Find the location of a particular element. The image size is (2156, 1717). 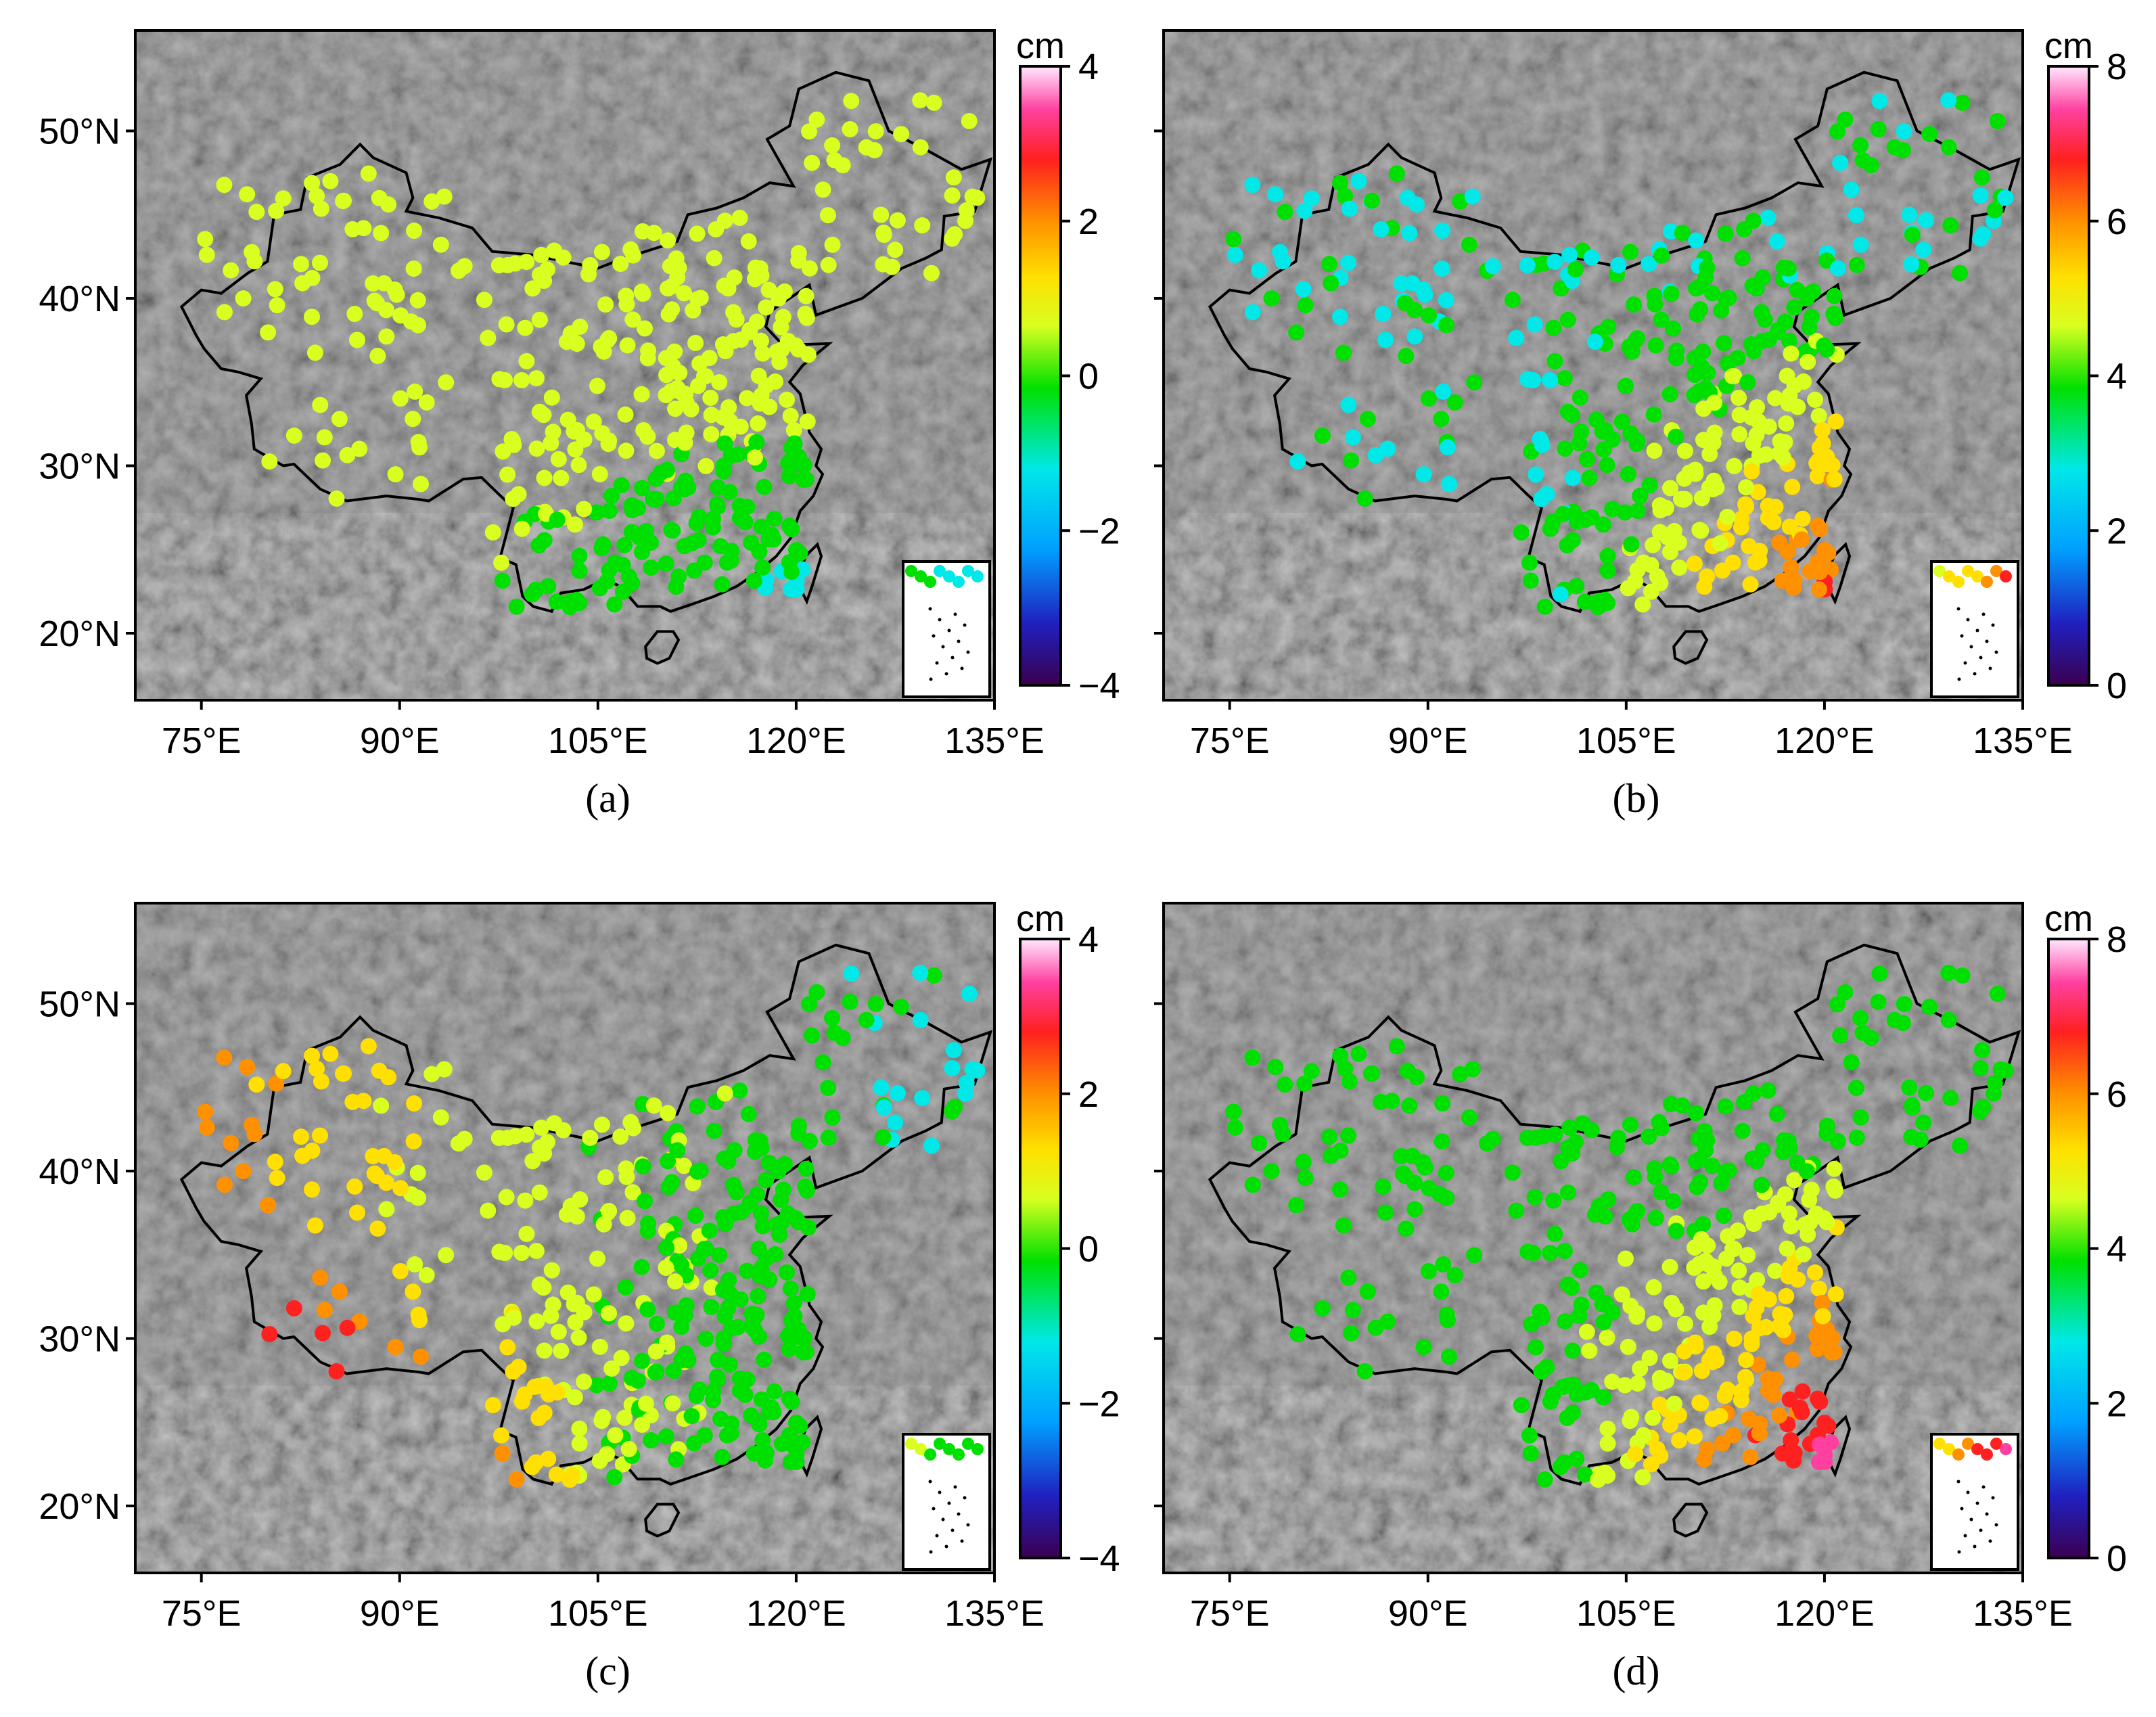

inset-island is located at coordinates (968, 652).